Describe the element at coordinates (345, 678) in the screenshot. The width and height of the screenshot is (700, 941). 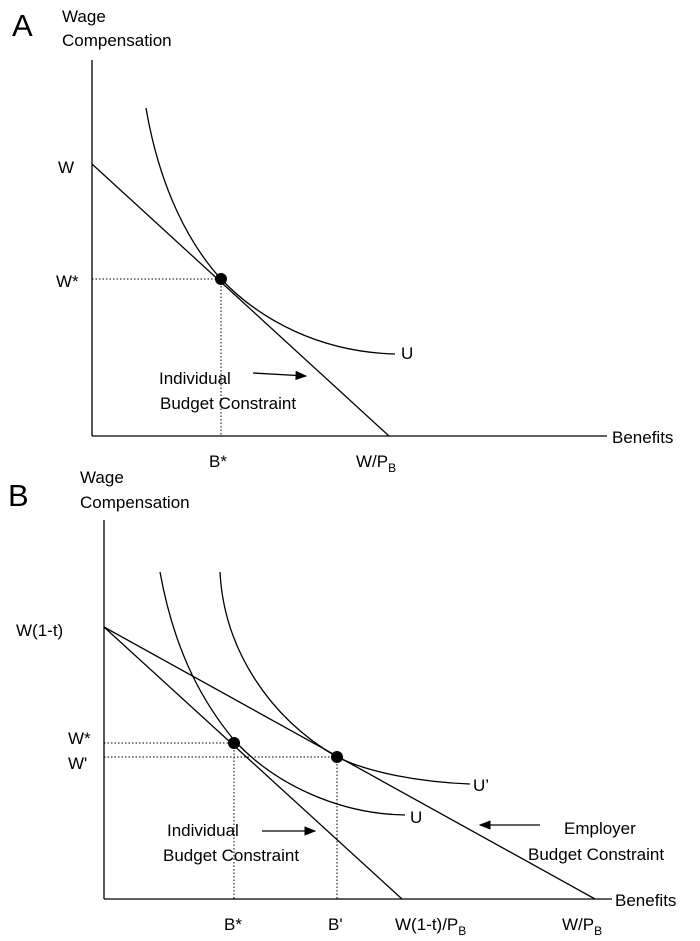
I see `panel-b-indifference-curve-u-prime` at that location.